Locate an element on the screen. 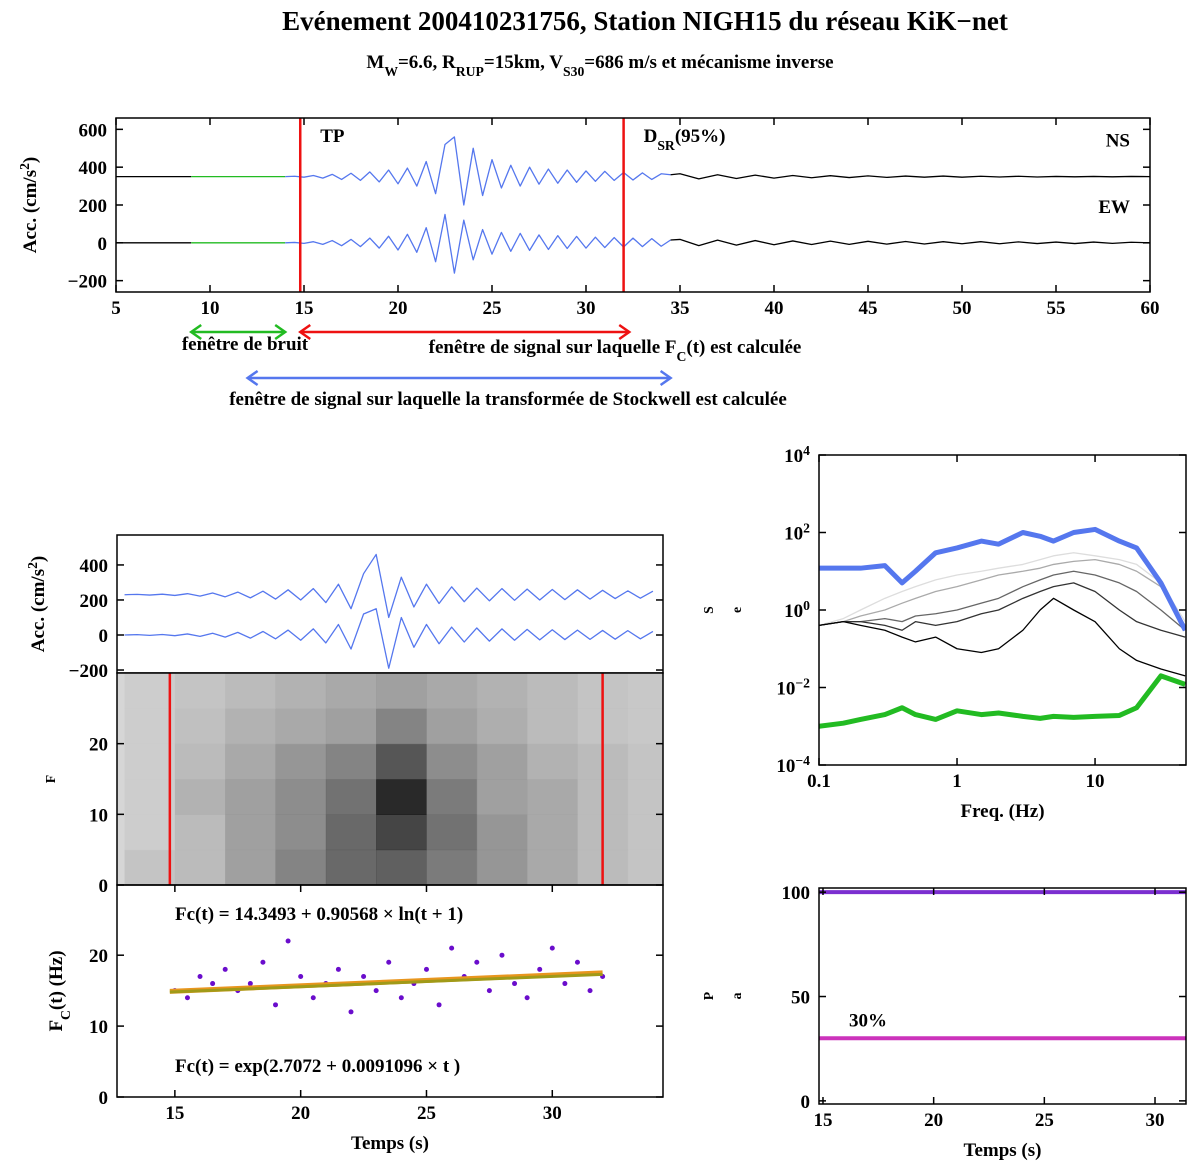  text-part: SR is located at coordinates (666, 145).